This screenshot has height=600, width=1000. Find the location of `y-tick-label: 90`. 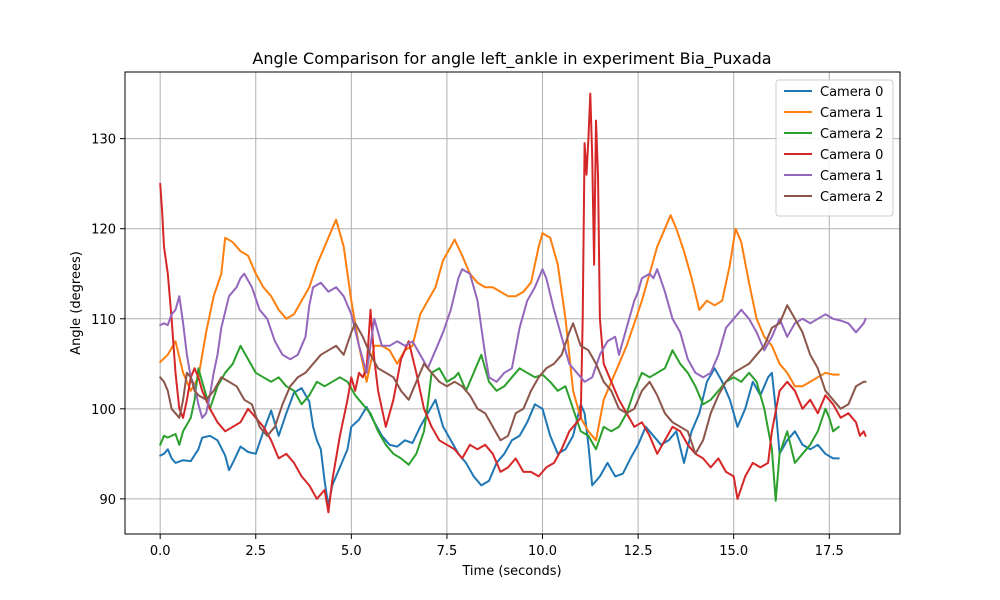

y-tick-label: 90 is located at coordinates (107, 500).